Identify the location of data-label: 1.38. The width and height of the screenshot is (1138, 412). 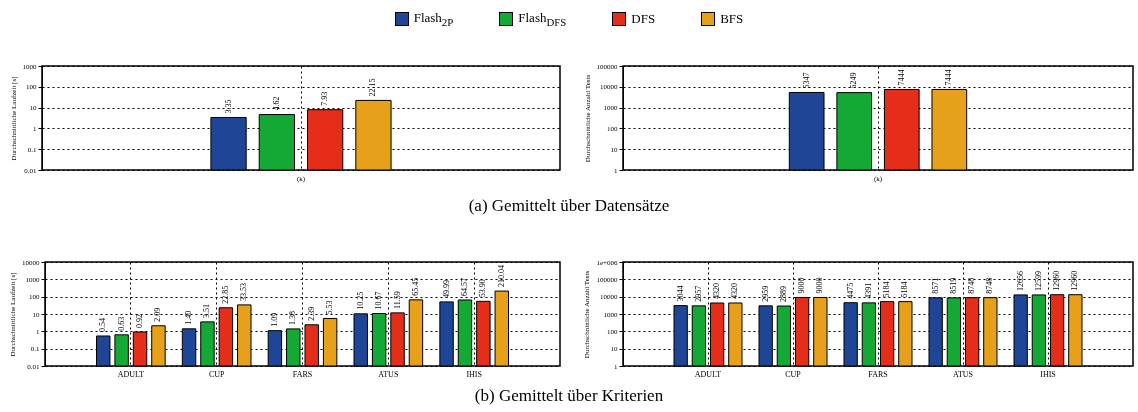
(293, 317).